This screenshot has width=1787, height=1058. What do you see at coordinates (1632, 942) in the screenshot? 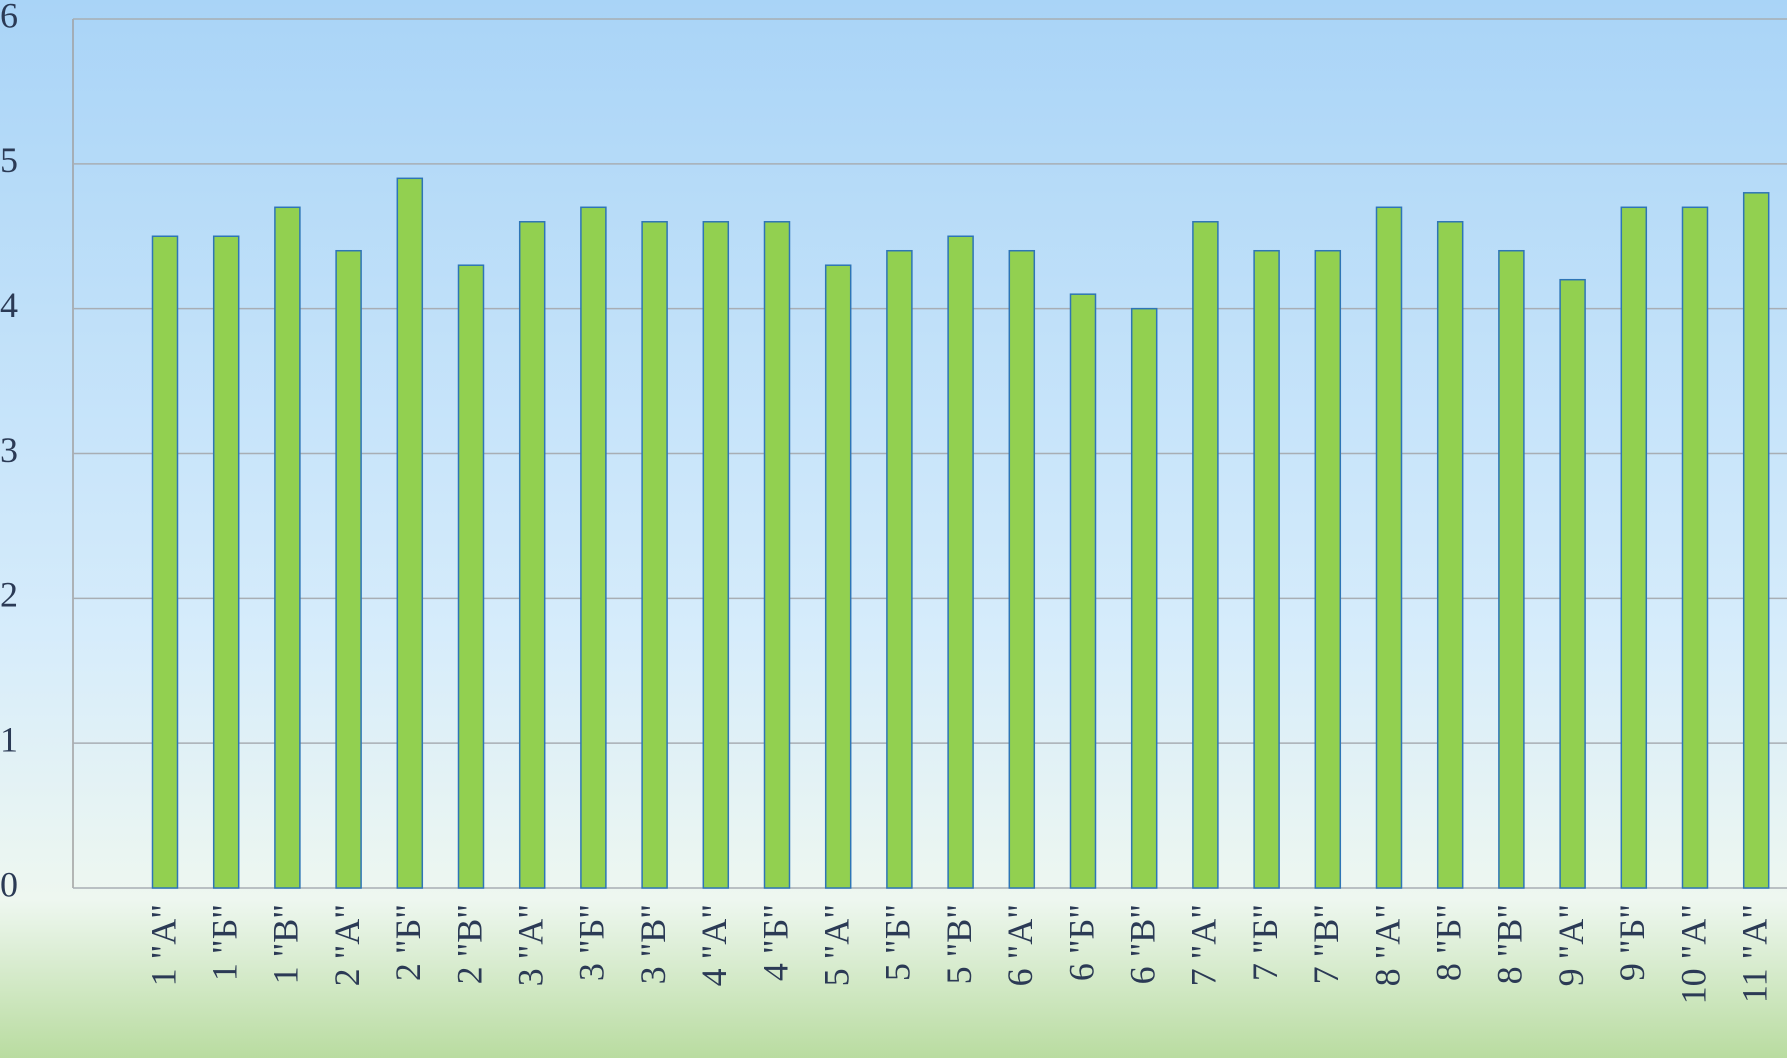
I see `x-tick-label: 9 "Б"` at bounding box center [1632, 942].